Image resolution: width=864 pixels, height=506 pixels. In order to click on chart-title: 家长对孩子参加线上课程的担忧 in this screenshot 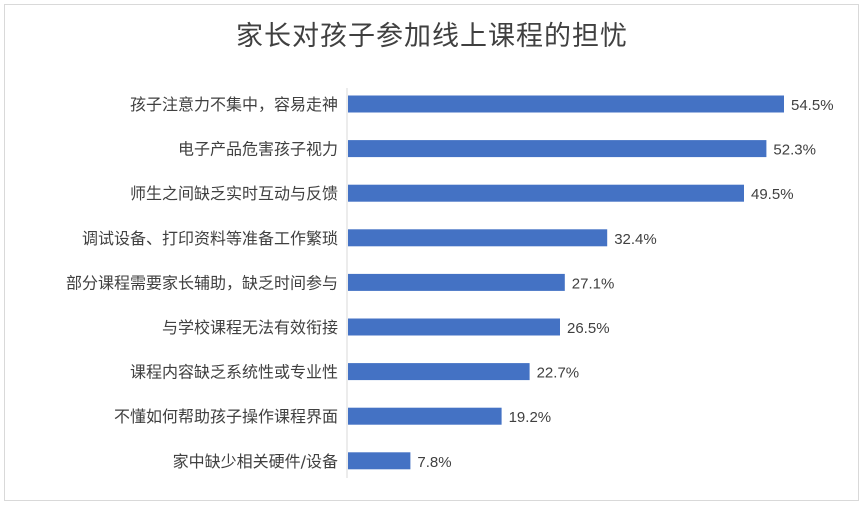, I will do `click(432, 36)`.